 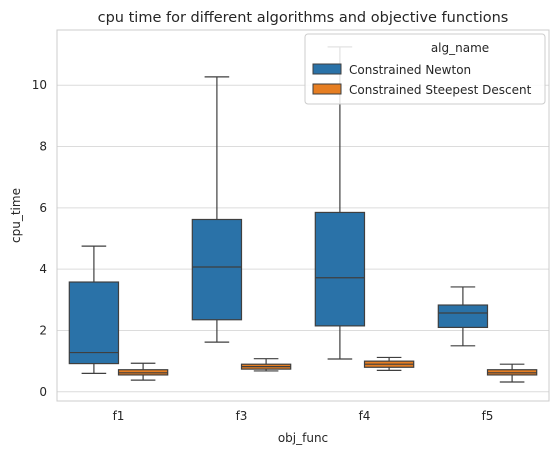 What do you see at coordinates (43, 147) in the screenshot?
I see `y-tick-label: 8` at bounding box center [43, 147].